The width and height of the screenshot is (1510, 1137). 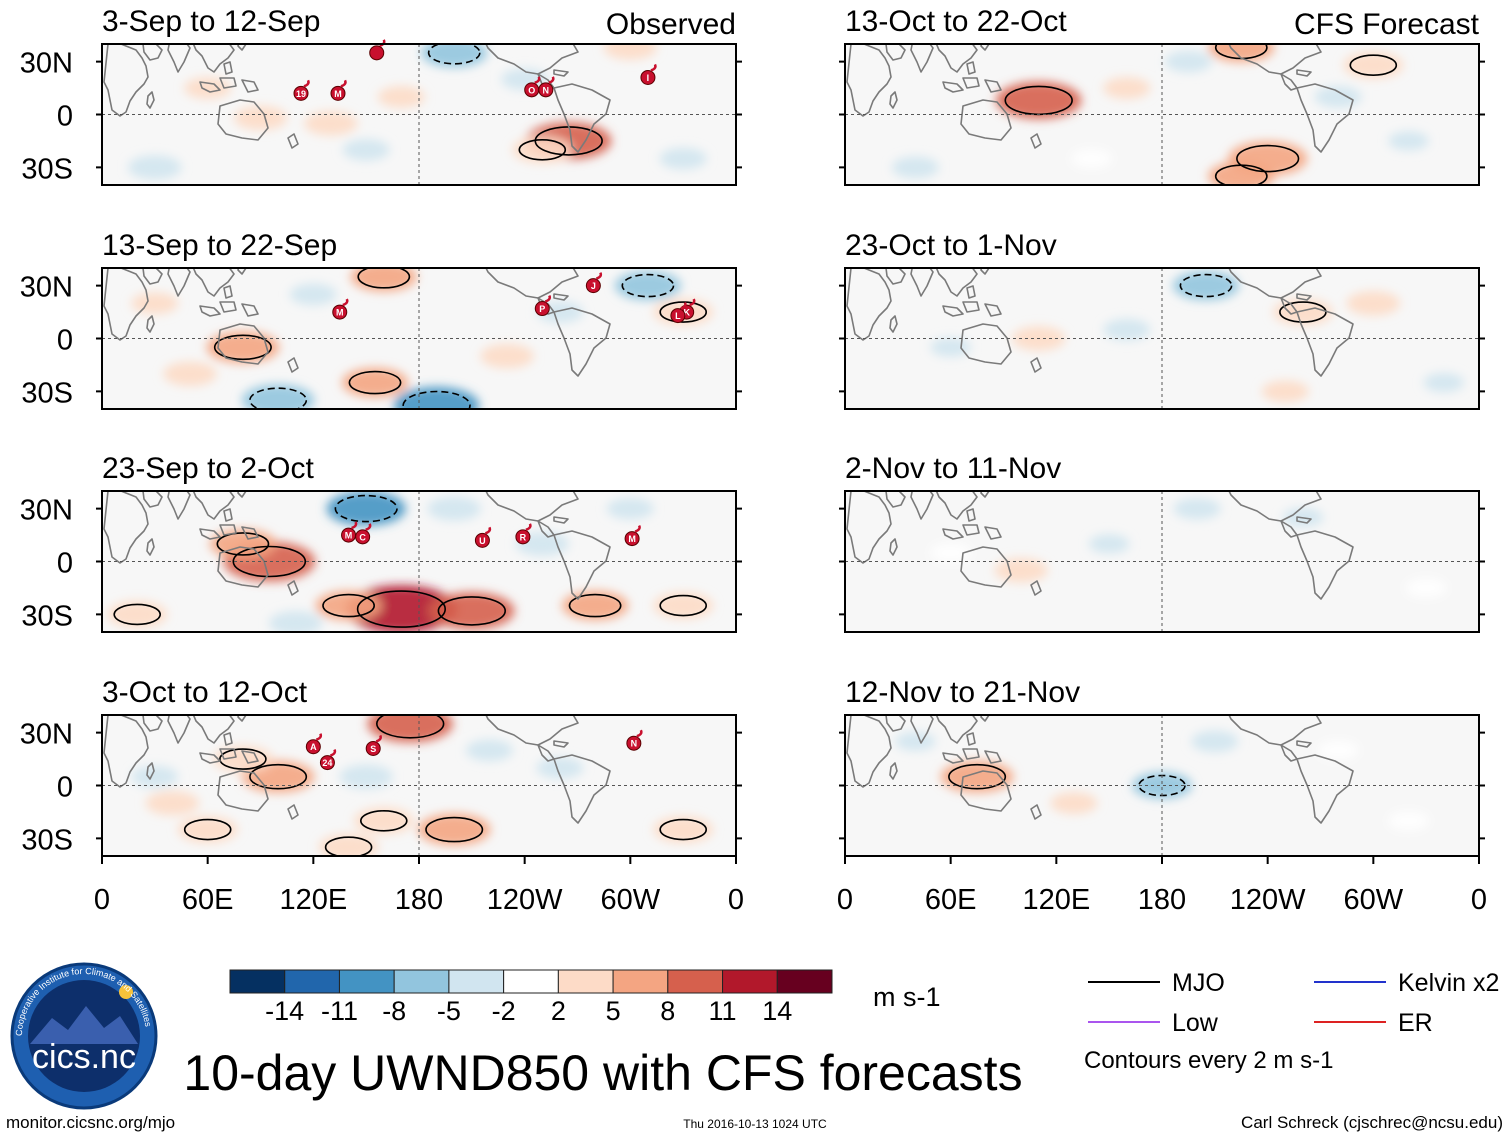 What do you see at coordinates (593, 286) in the screenshot?
I see `storm-letter: J` at bounding box center [593, 286].